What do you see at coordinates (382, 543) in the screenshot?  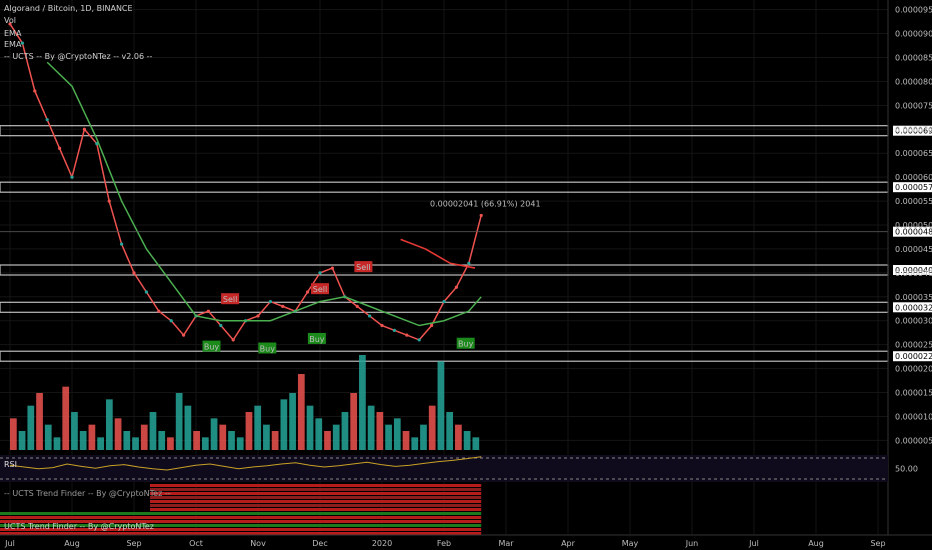 I see `time-tick-label: 2020` at bounding box center [382, 543].